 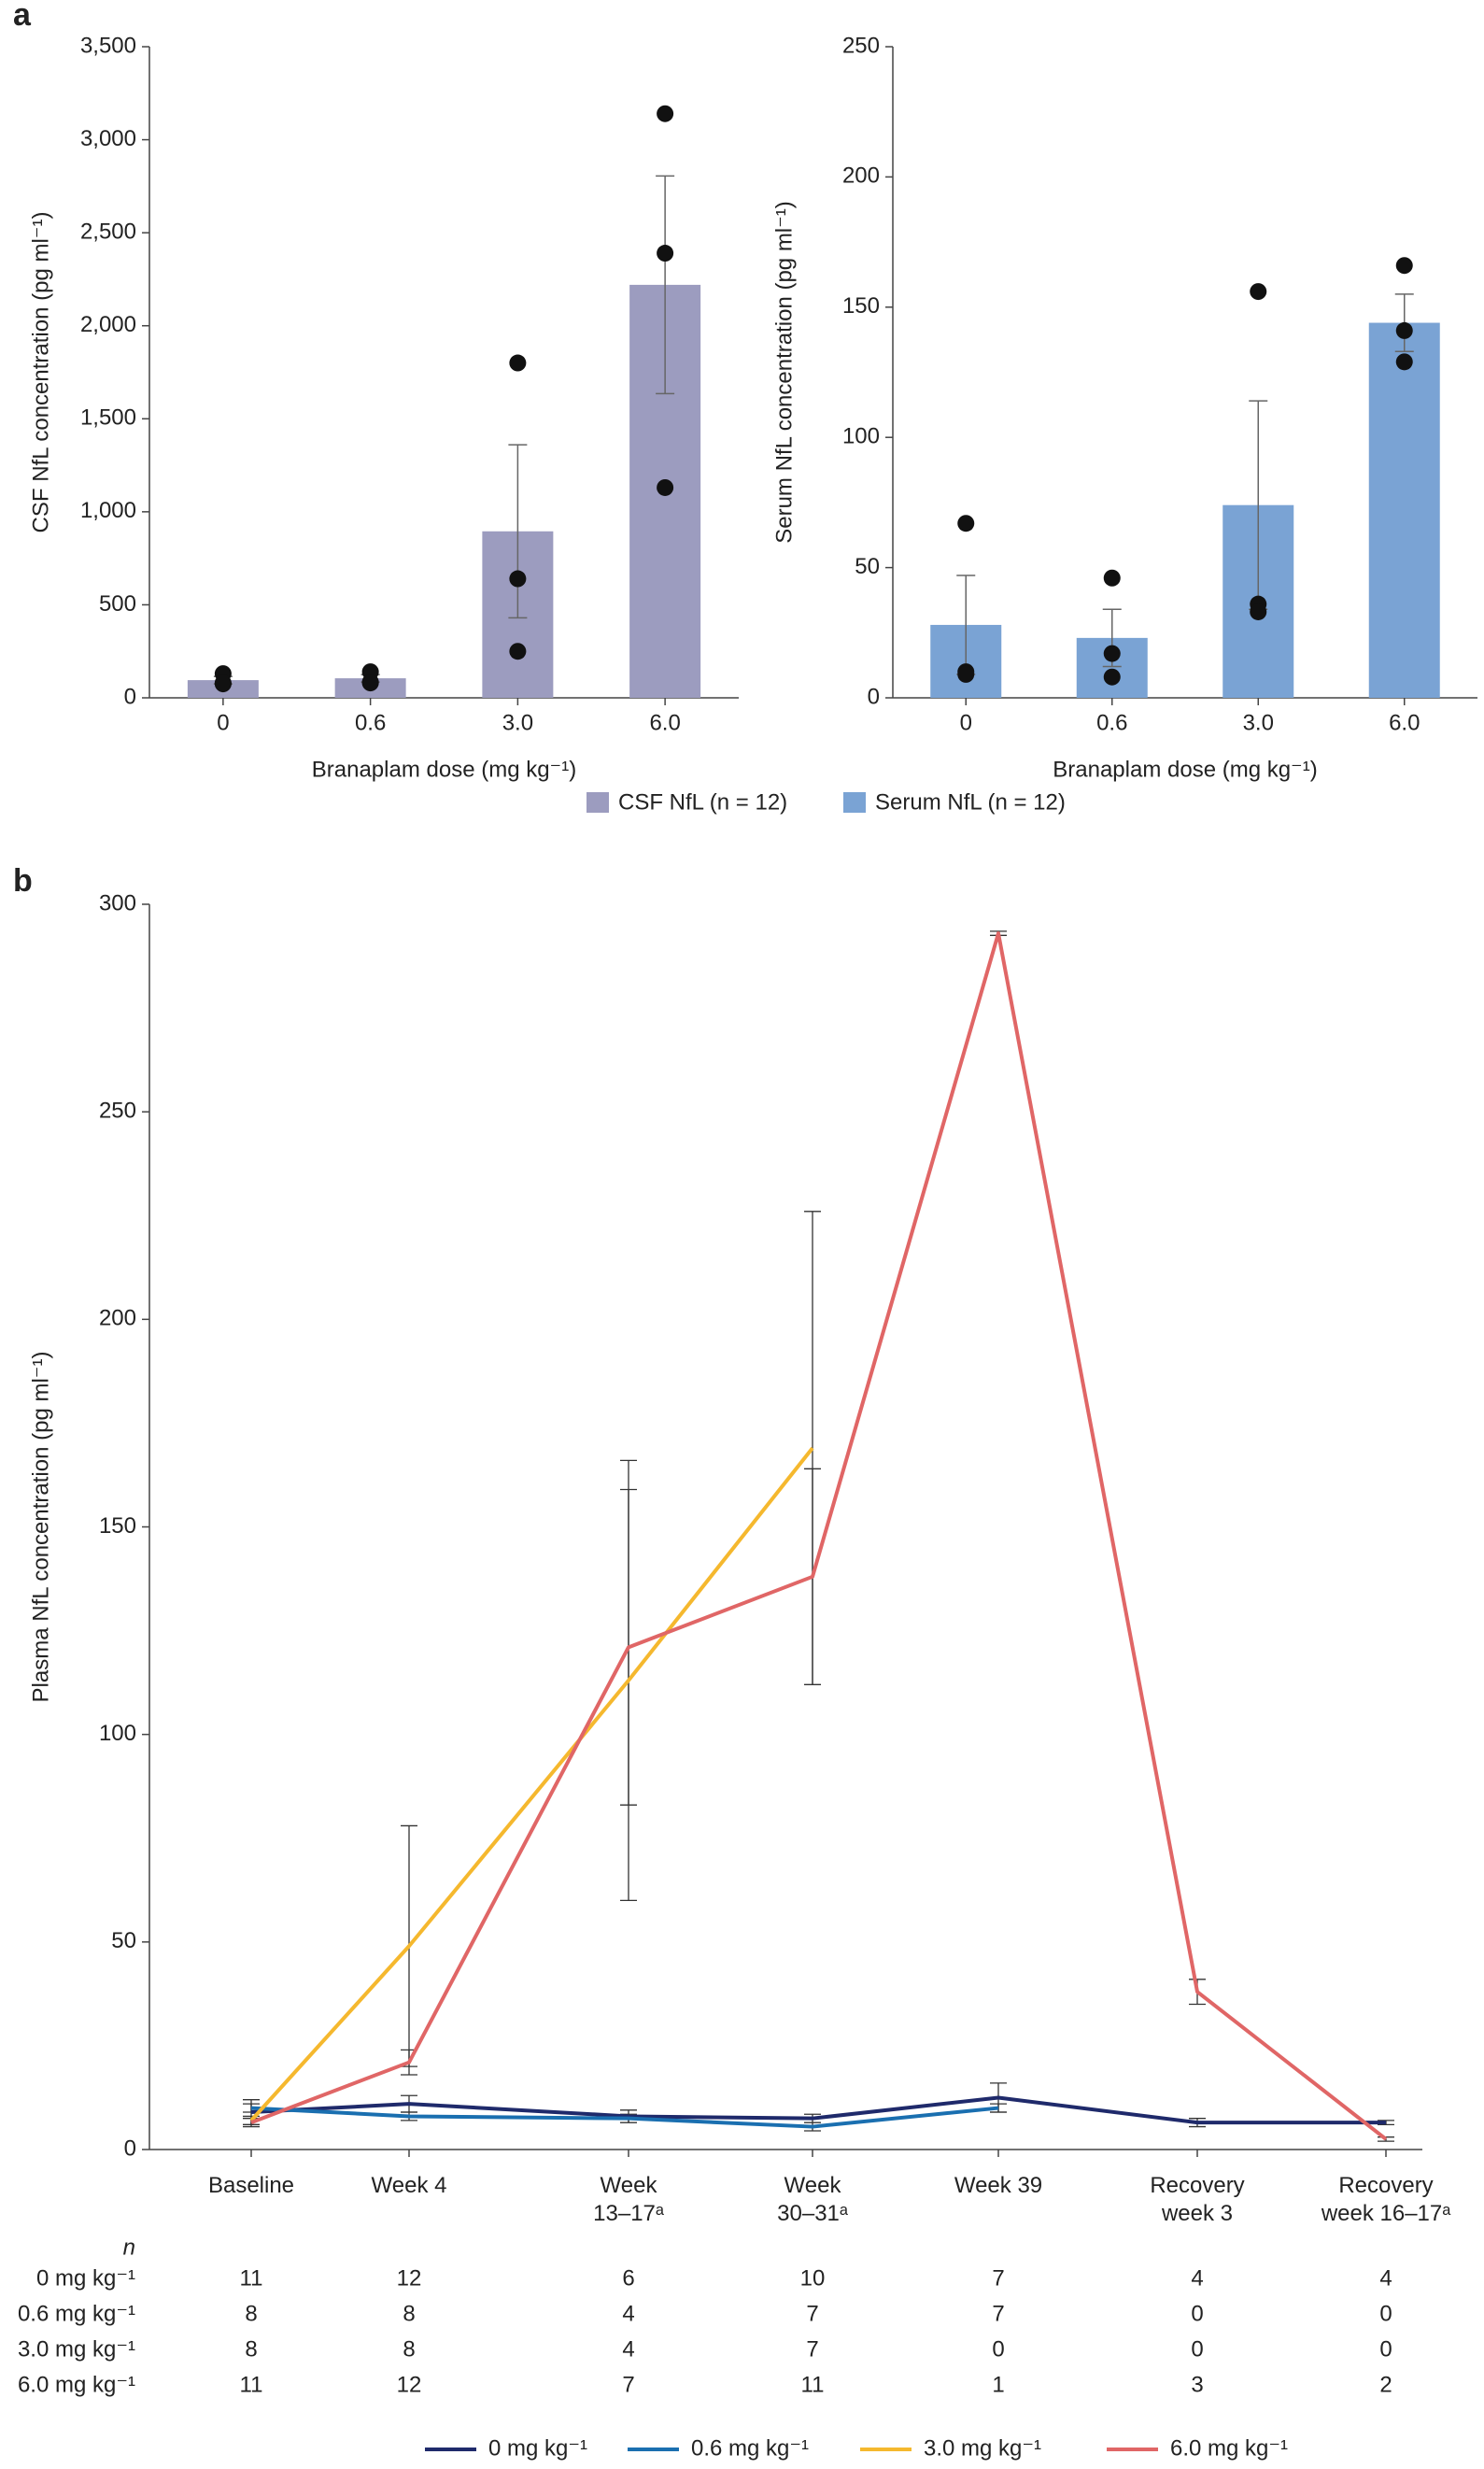 I want to click on n-row-label: 3.0 mg kg⁻¹, so click(x=76, y=2349).